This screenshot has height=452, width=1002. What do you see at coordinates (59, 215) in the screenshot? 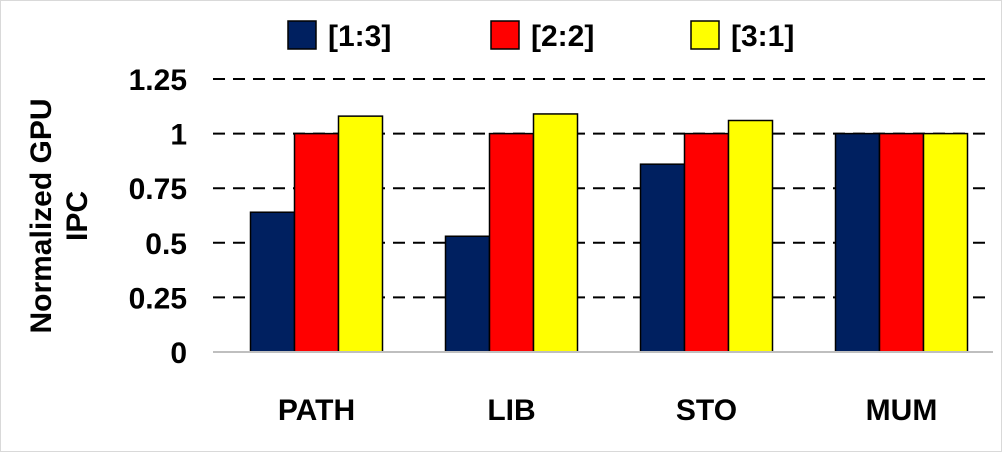
I see `y-axis-title: Normalized GPU IPC` at bounding box center [59, 215].